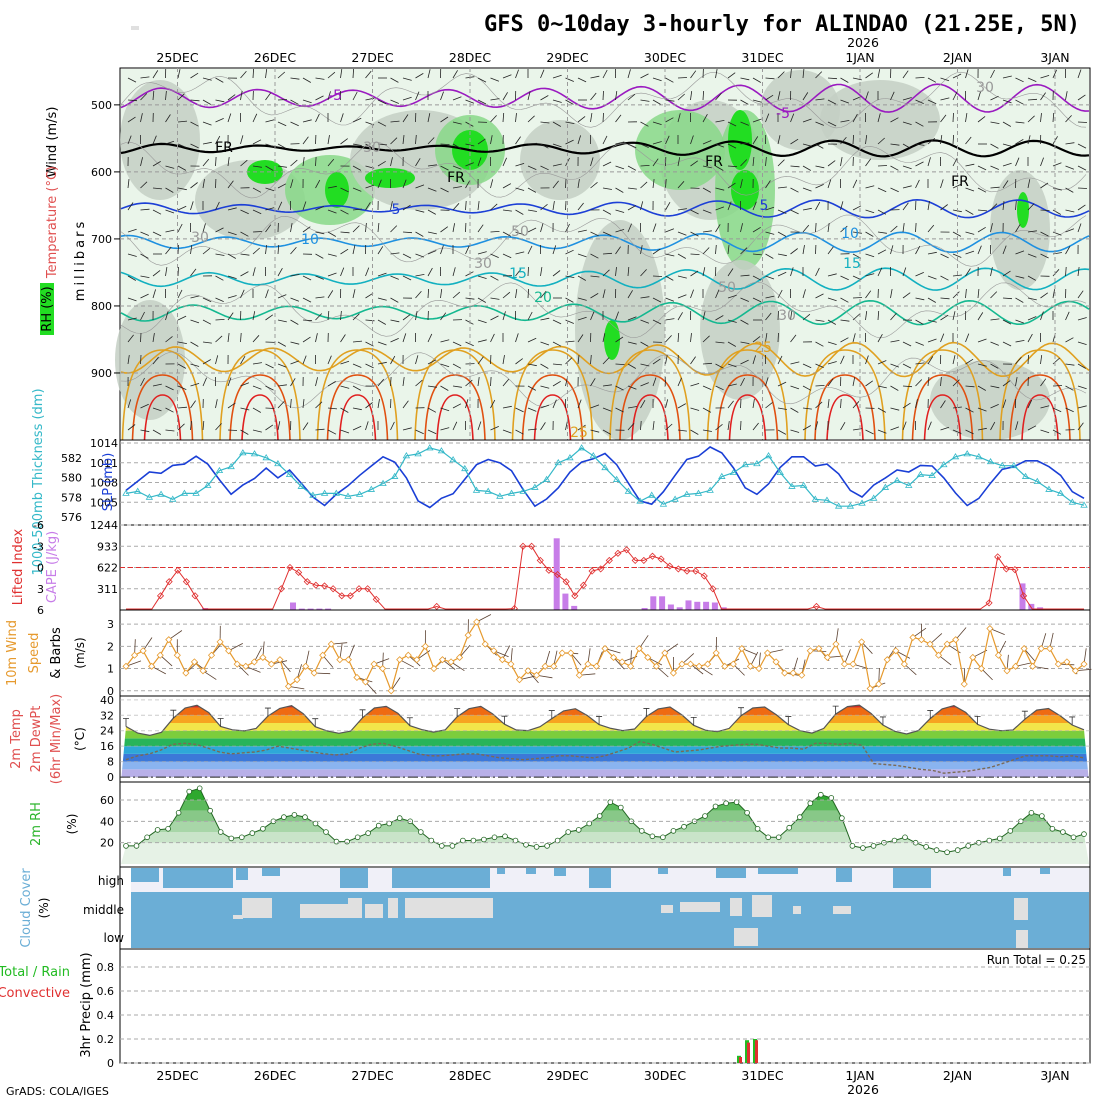 The width and height of the screenshot is (1100, 1100). What do you see at coordinates (748, 1052) in the screenshot?
I see `precip-conv-bar` at bounding box center [748, 1052].